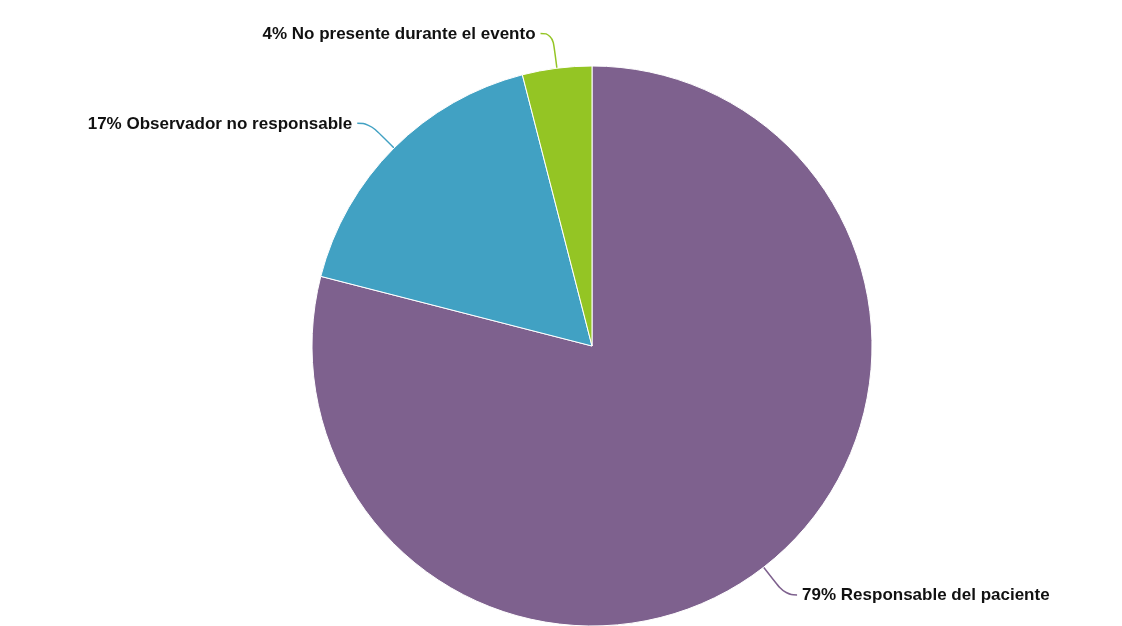 This screenshot has height=626, width=1122. What do you see at coordinates (926, 595) in the screenshot?
I see `slice-label: 79% Responsable del paciente` at bounding box center [926, 595].